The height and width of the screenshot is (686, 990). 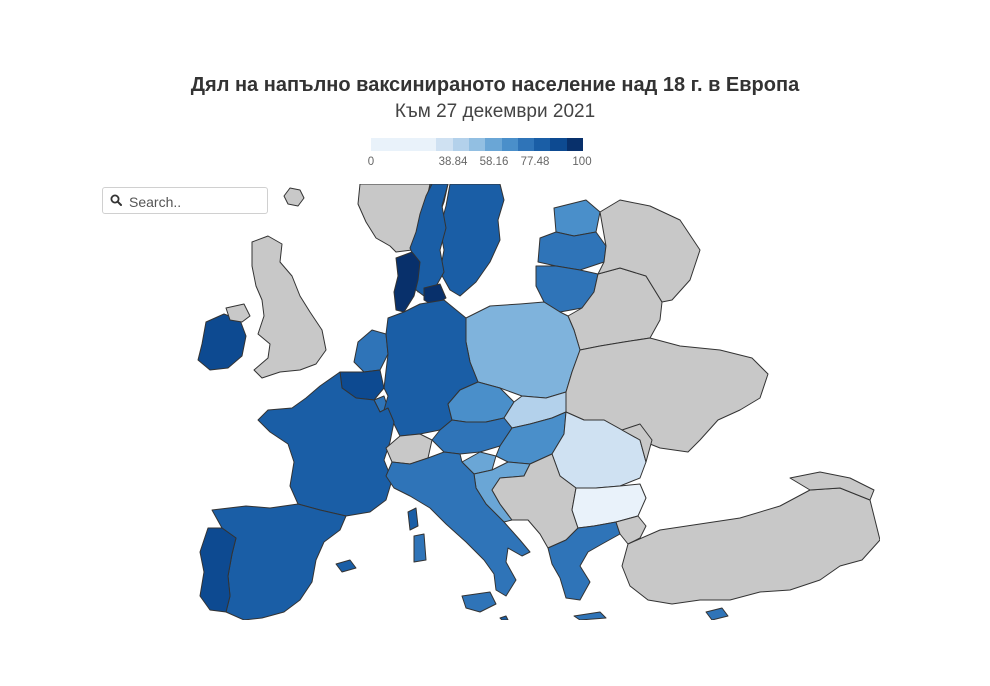 What do you see at coordinates (584, 561) in the screenshot?
I see `country-greece: Greece` at bounding box center [584, 561].